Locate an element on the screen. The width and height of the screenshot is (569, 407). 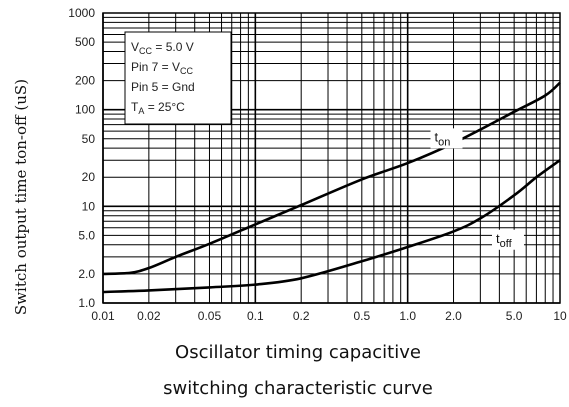
curve-label-toff: toff is located at coordinates (504, 240).